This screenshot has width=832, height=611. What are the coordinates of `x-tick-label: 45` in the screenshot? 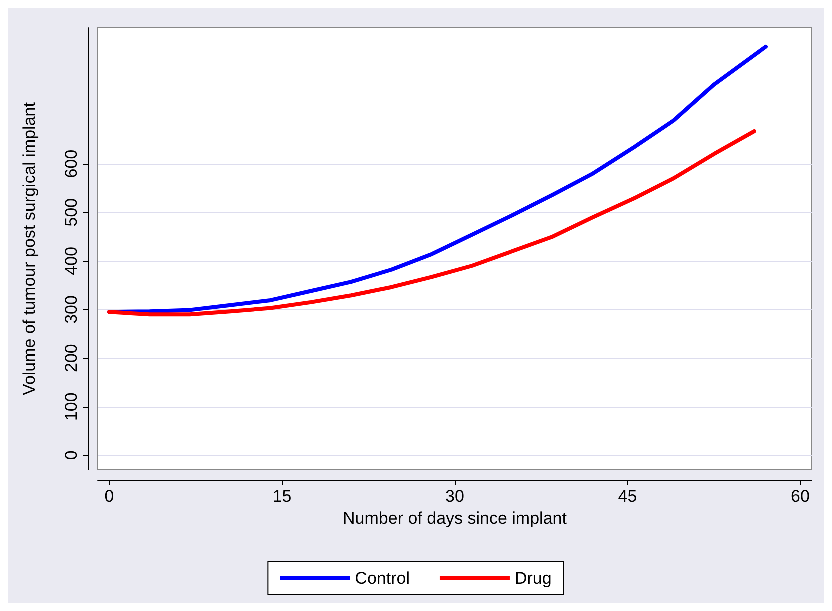 It's located at (628, 496).